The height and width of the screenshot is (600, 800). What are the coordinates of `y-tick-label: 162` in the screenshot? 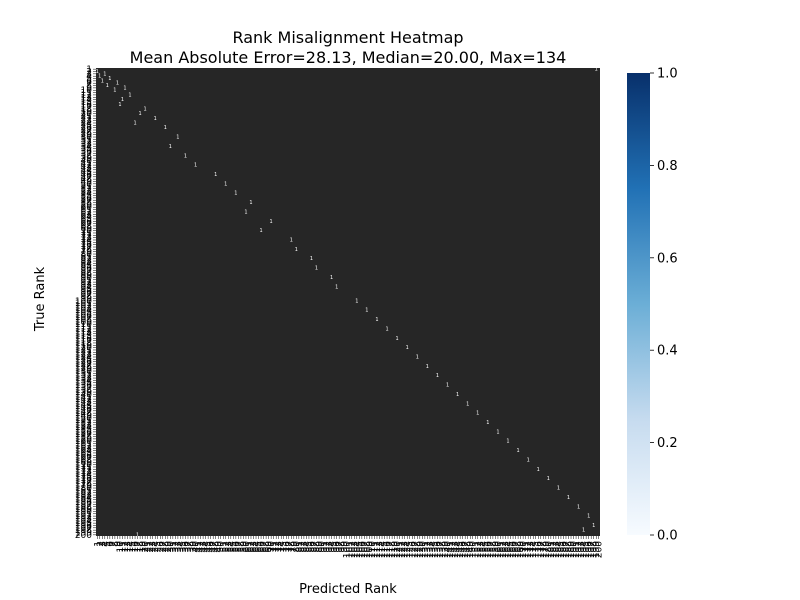 It's located at (83, 447).